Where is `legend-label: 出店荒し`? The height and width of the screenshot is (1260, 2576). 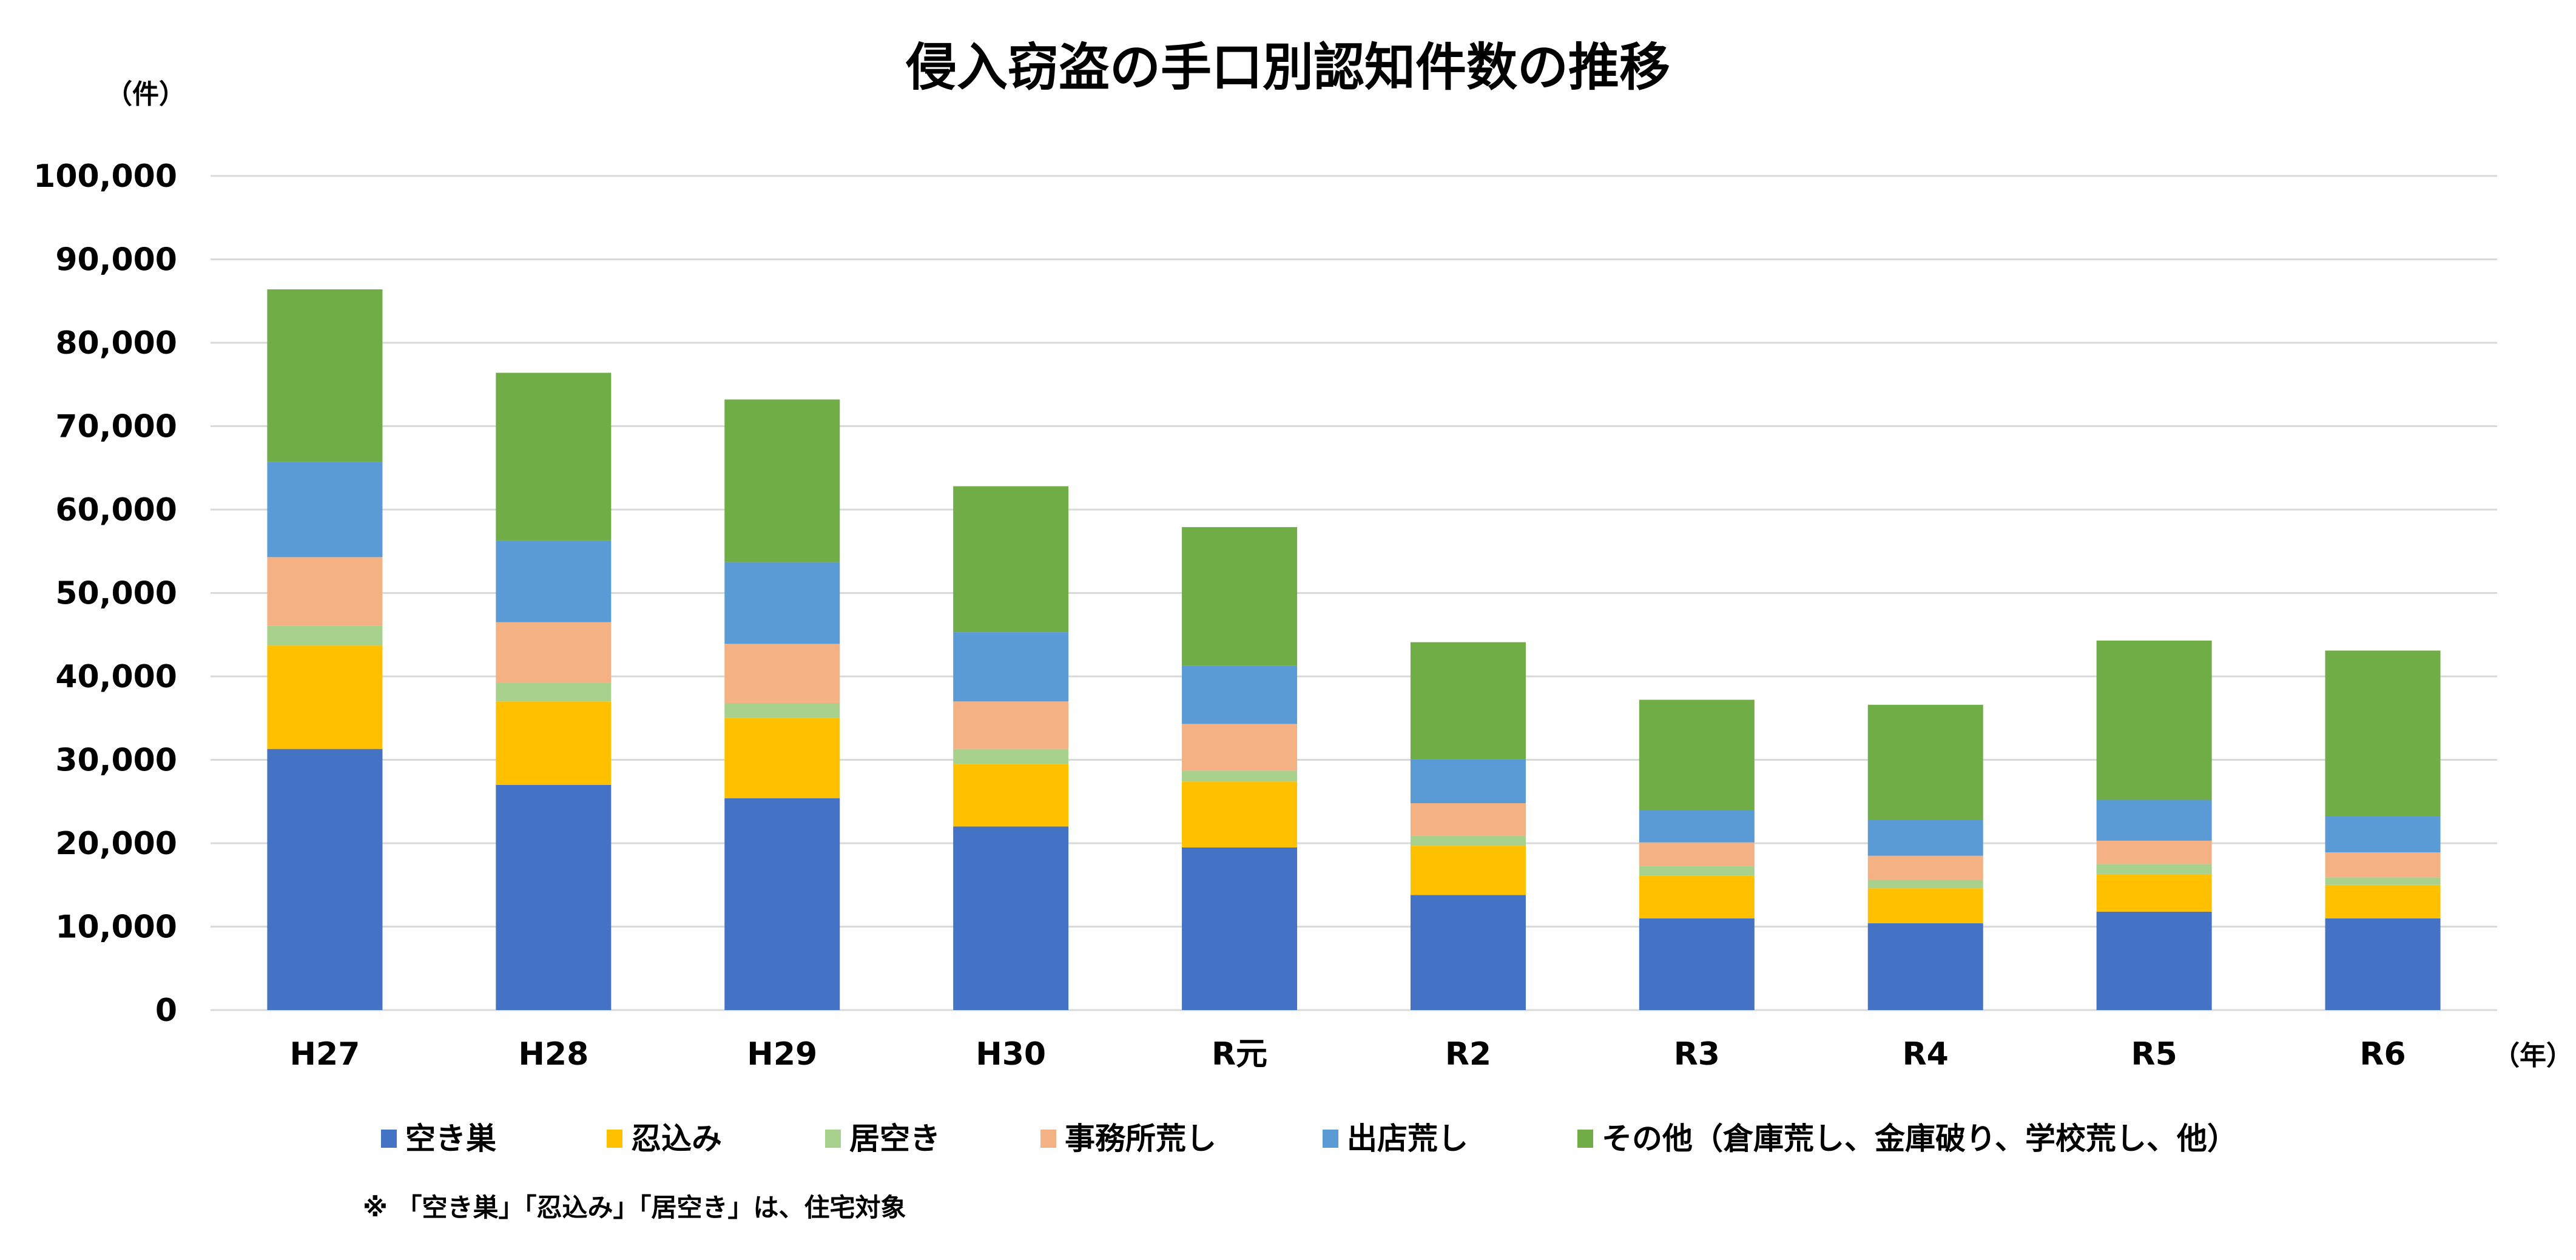
legend-label: 出店荒し is located at coordinates (1408, 1138).